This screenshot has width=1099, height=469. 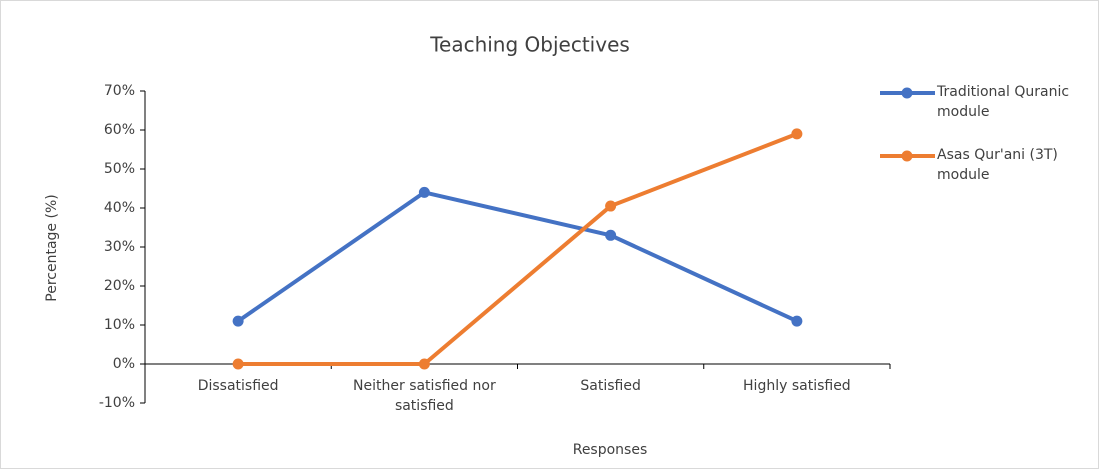 I want to click on legend-label: Asas Qur'ani (3T) module, so click(x=997, y=165).